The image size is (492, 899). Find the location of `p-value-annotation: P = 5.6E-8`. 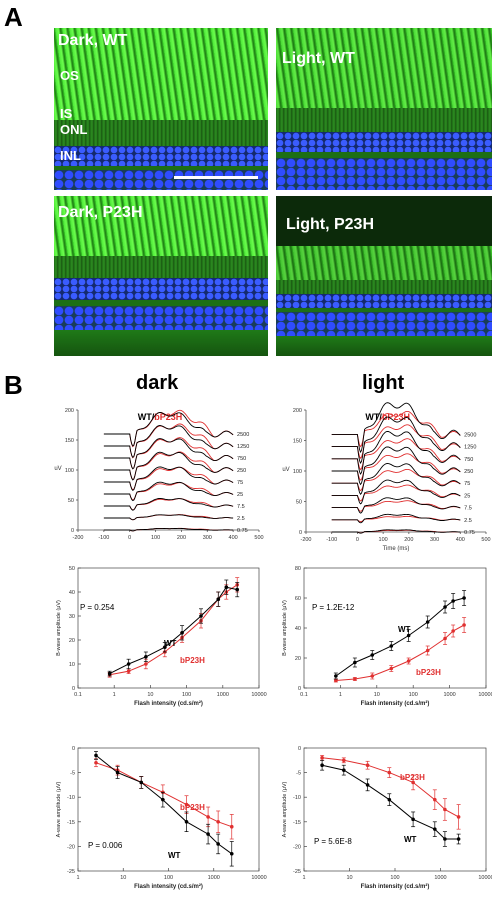

p-value-annotation: P = 5.6E-8 is located at coordinates (333, 841).